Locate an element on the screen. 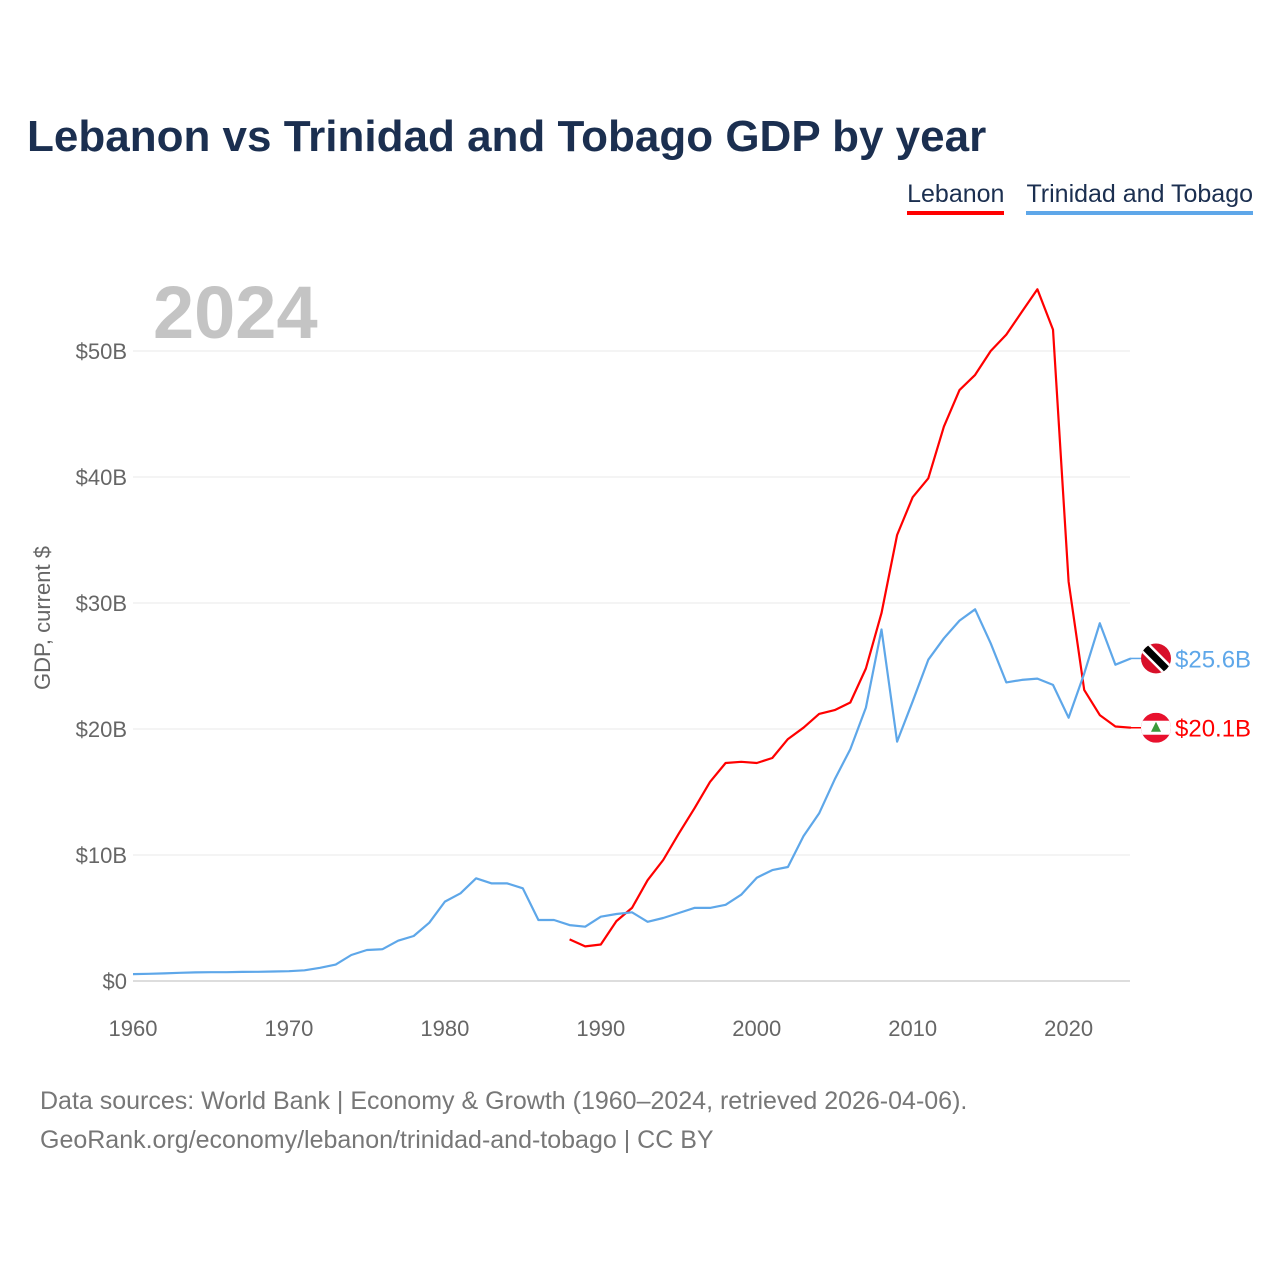 The height and width of the screenshot is (1280, 1280). trinidad-flag-icon is located at coordinates (1156, 658).